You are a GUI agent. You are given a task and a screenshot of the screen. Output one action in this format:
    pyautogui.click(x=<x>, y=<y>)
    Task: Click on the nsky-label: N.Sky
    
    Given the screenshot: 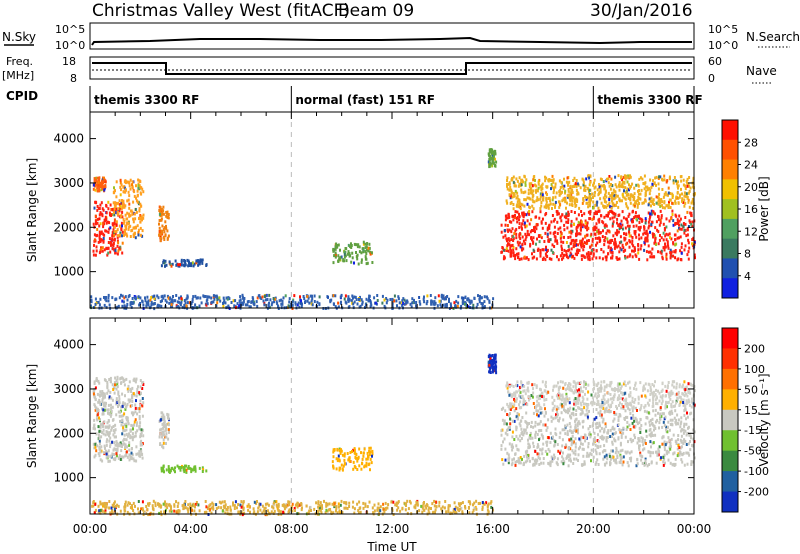 What is the action you would take?
    pyautogui.click(x=19, y=37)
    